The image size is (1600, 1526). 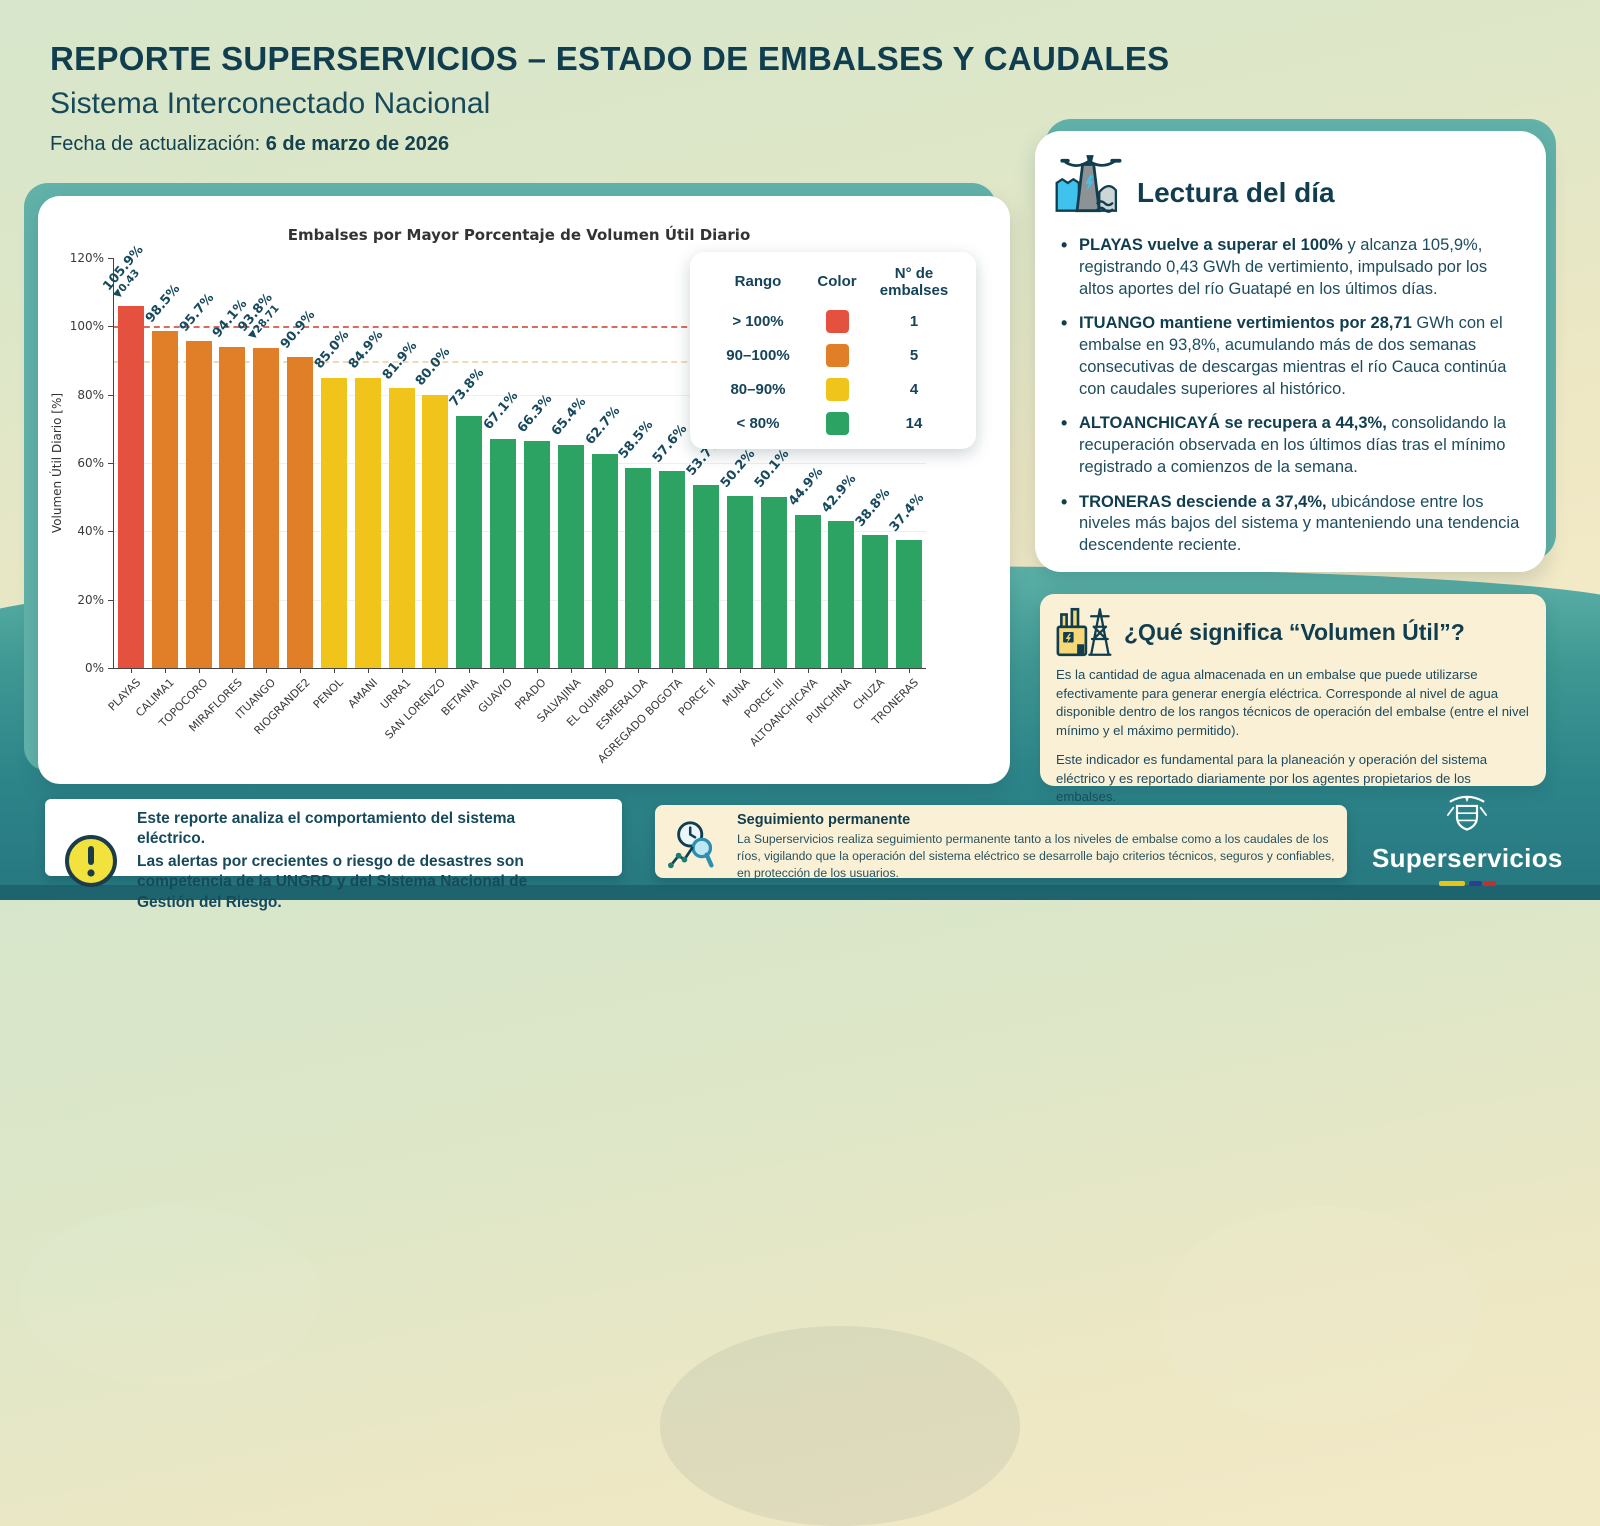 I want to click on monitoring-icon, so click(x=691, y=845).